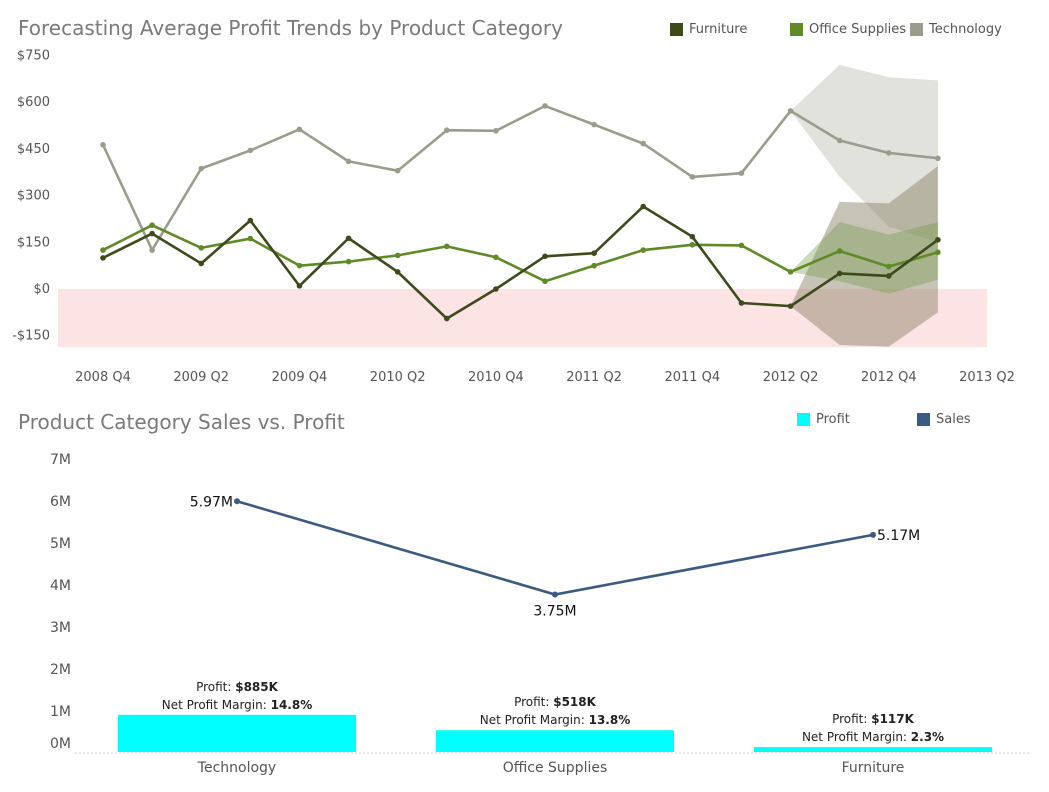  I want to click on x-tick-label: 2012 Q2, so click(791, 377).